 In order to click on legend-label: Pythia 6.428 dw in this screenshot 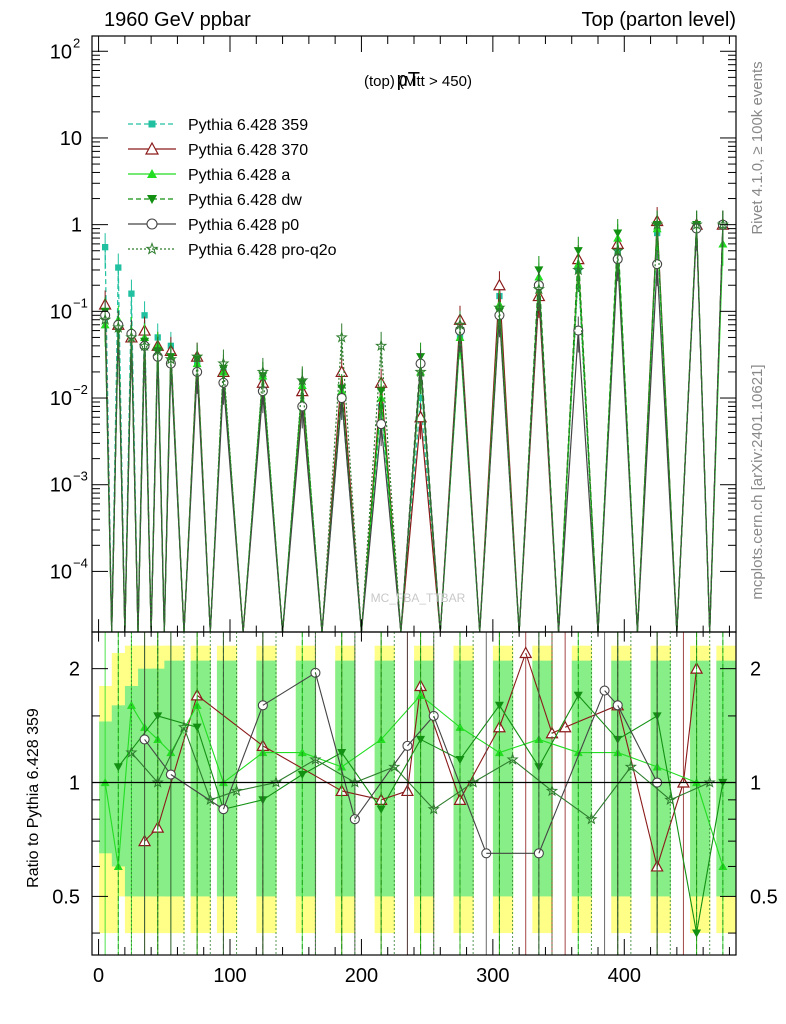, I will do `click(245, 200)`.